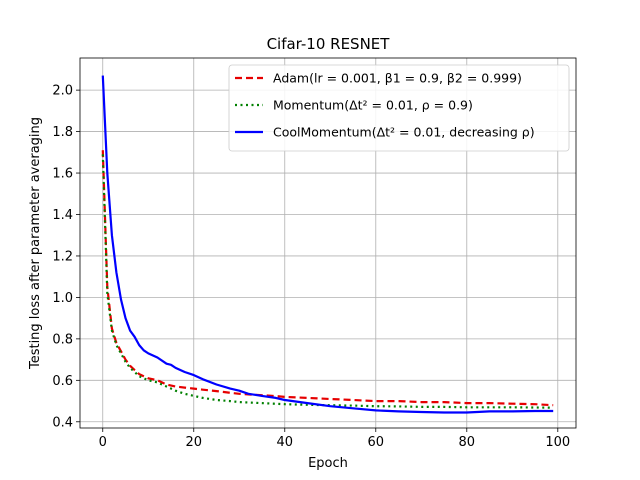 The image size is (640, 480). Describe the element at coordinates (557, 442) in the screenshot. I see `x-tick-label: 100` at that location.